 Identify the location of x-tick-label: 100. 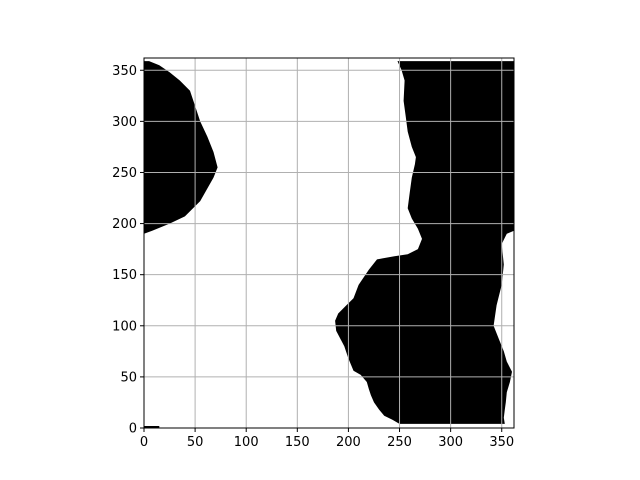
(246, 442).